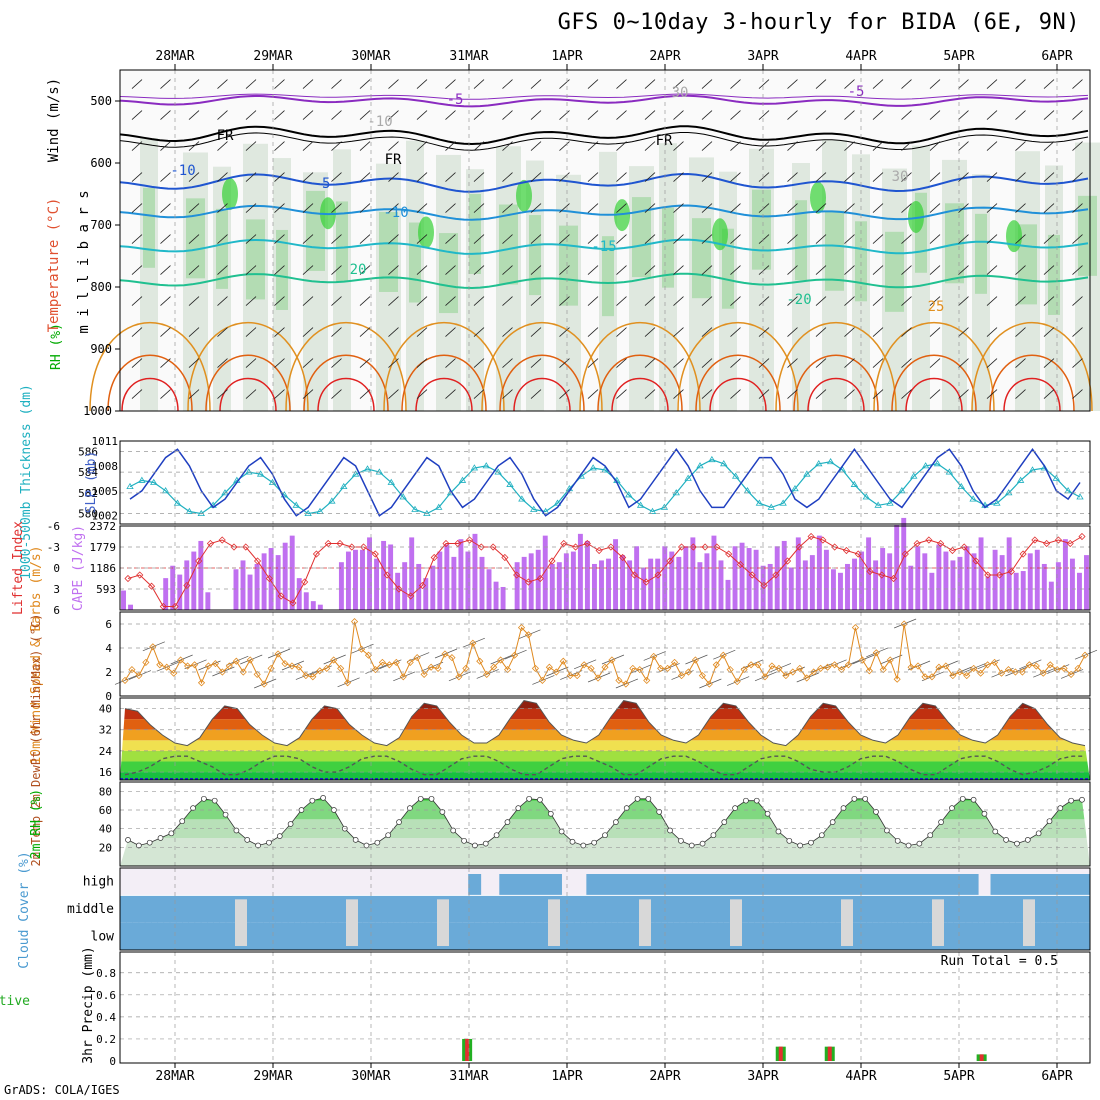 The height and width of the screenshot is (1100, 1100). I want to click on y-tick-label-right: 1011, so click(105, 441).